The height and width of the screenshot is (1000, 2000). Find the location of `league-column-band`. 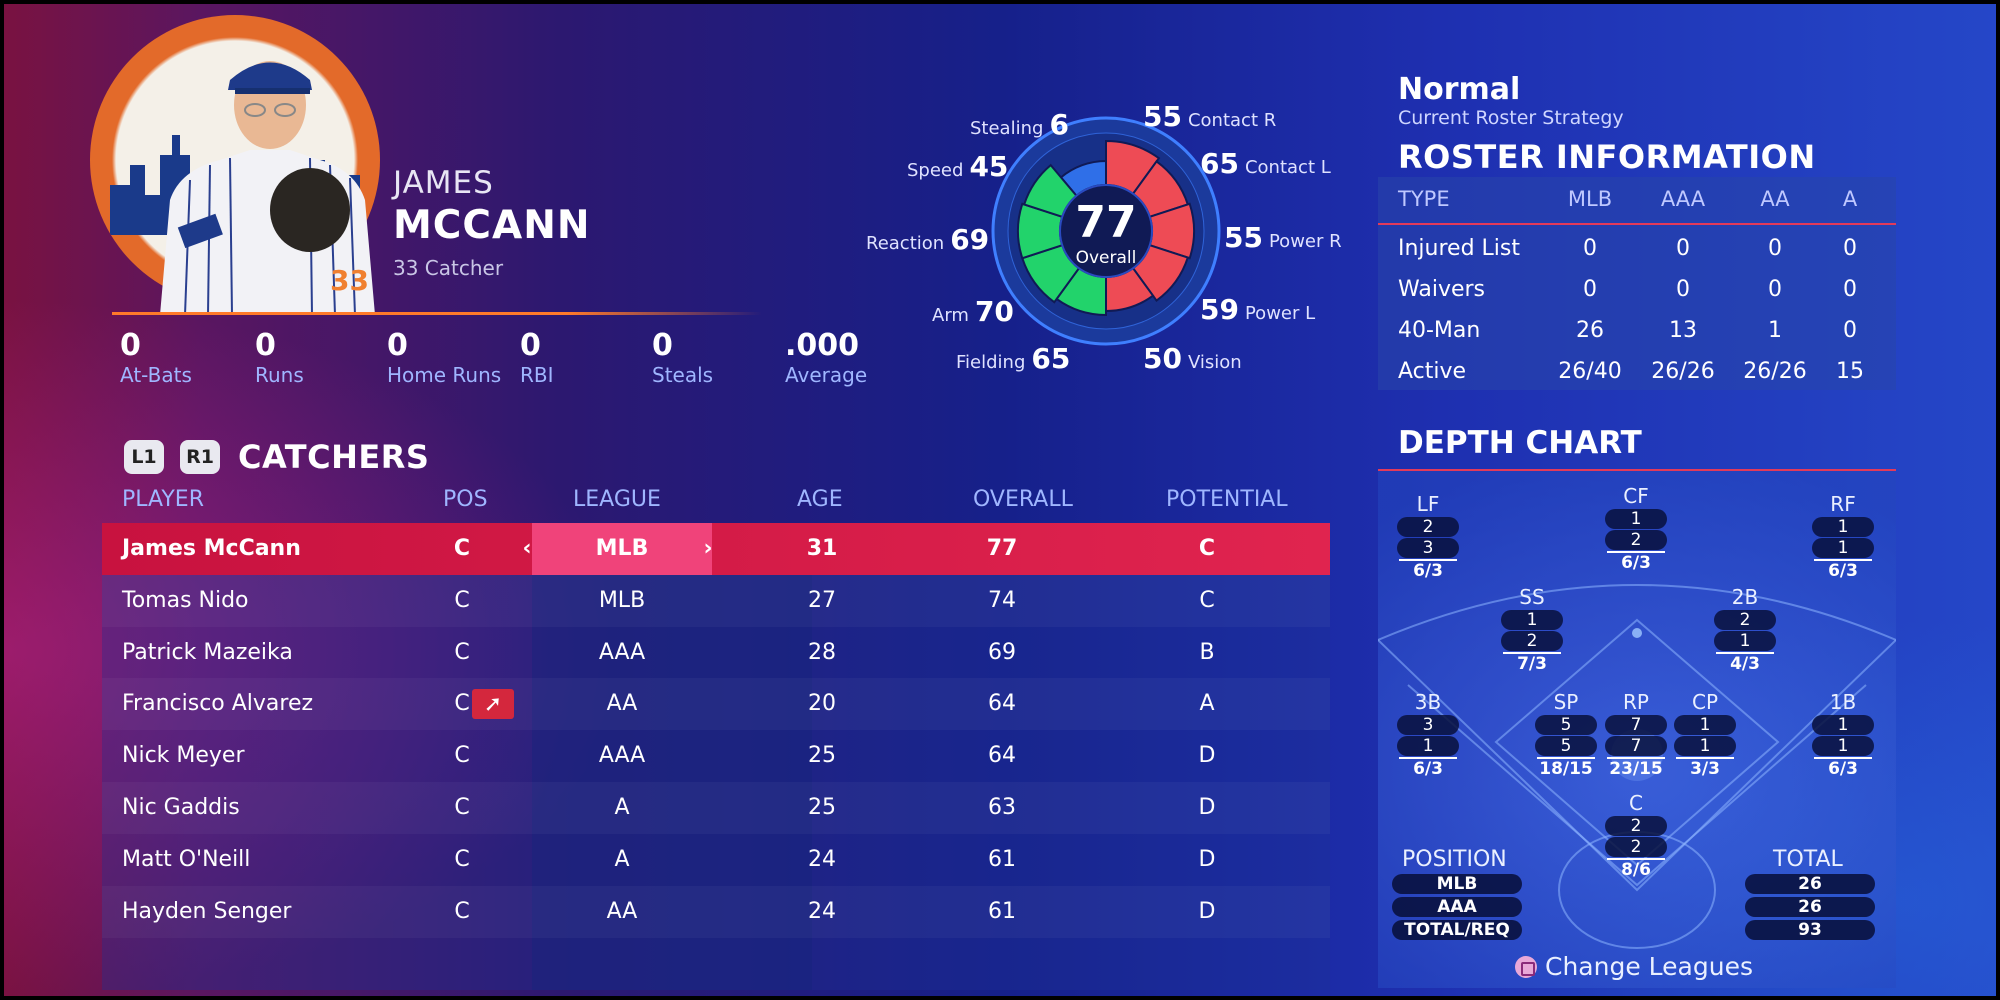

league-column-band is located at coordinates (672, 756).